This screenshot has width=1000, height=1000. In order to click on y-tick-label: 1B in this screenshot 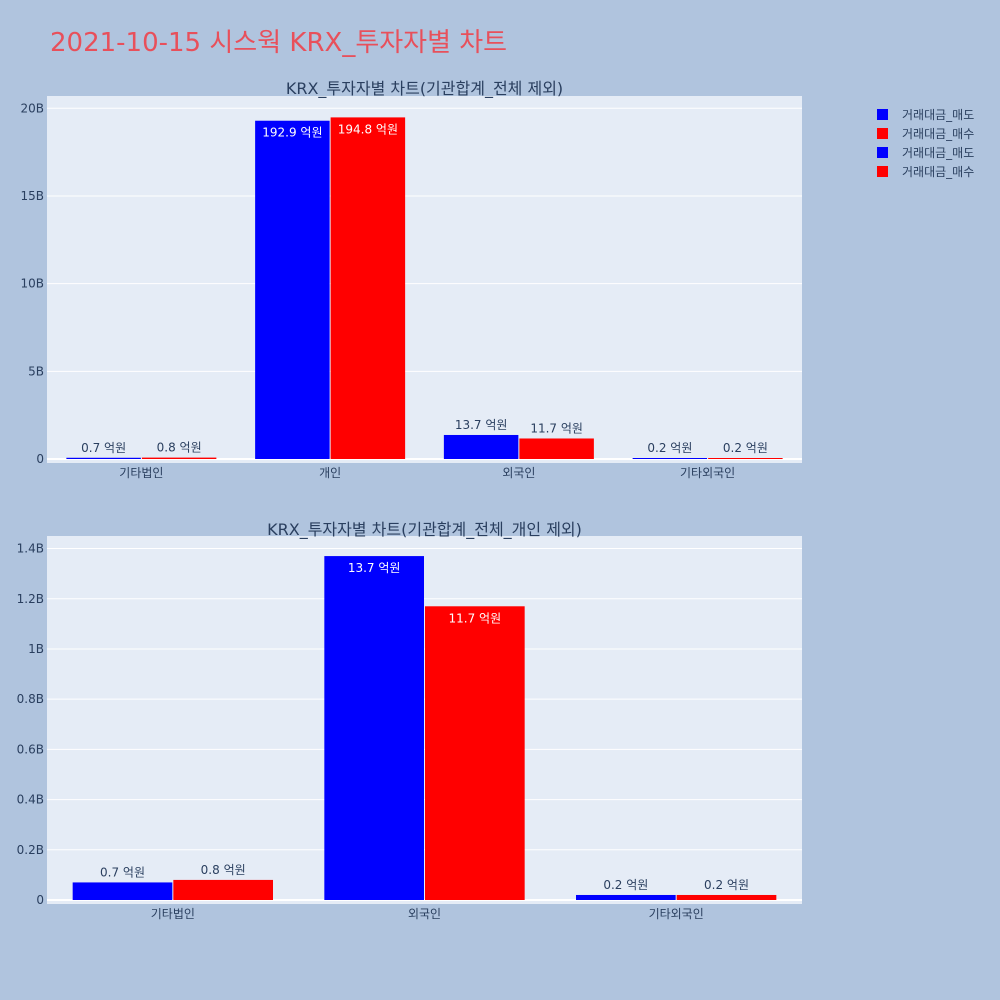, I will do `click(36, 649)`.